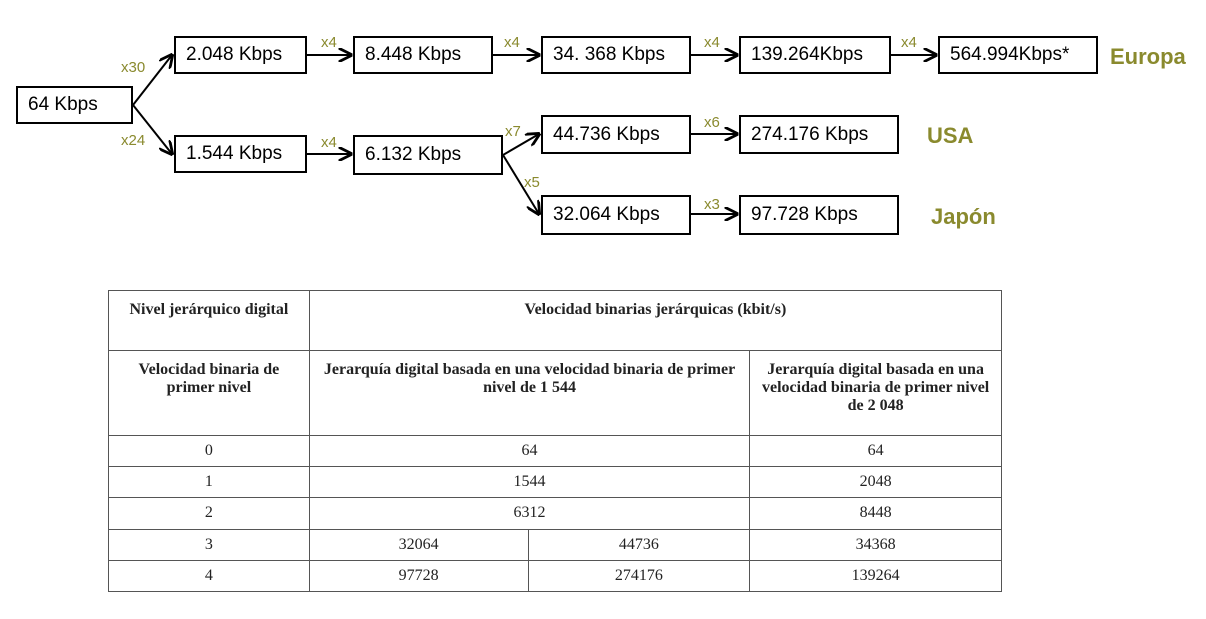  What do you see at coordinates (329, 142) in the screenshot?
I see `mult-usa-2: x4` at bounding box center [329, 142].